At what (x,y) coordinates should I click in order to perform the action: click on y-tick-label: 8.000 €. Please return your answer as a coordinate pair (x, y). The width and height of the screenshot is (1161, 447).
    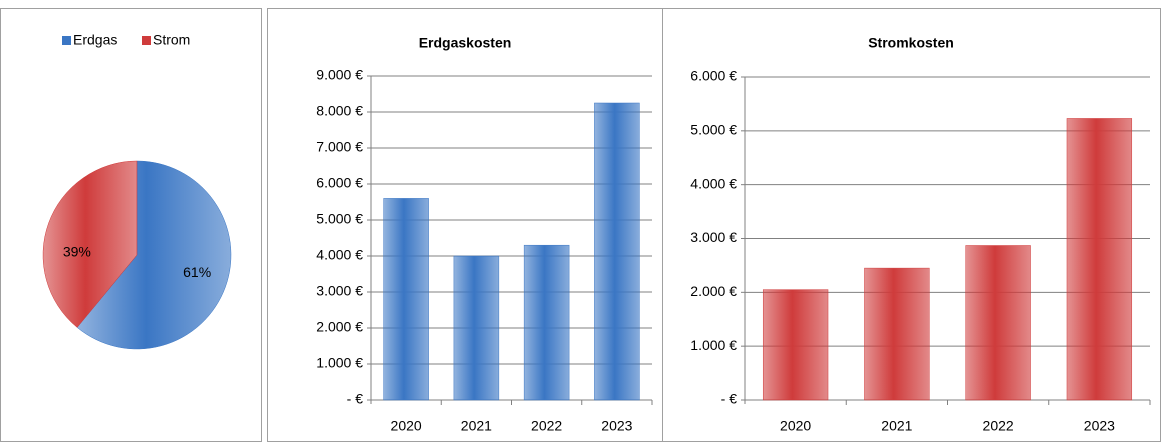
    Looking at the image, I should click on (339, 111).